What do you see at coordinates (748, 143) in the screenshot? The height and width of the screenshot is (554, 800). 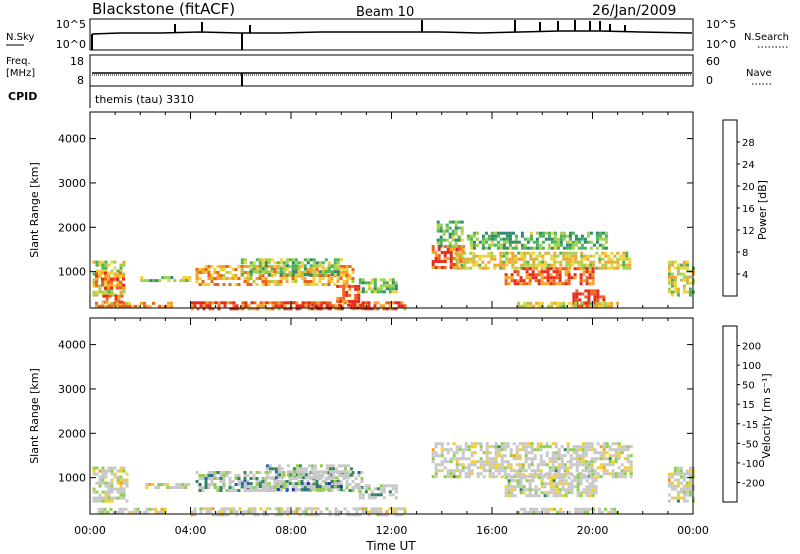 I see `power-colorbar-tick-label: 28` at bounding box center [748, 143].